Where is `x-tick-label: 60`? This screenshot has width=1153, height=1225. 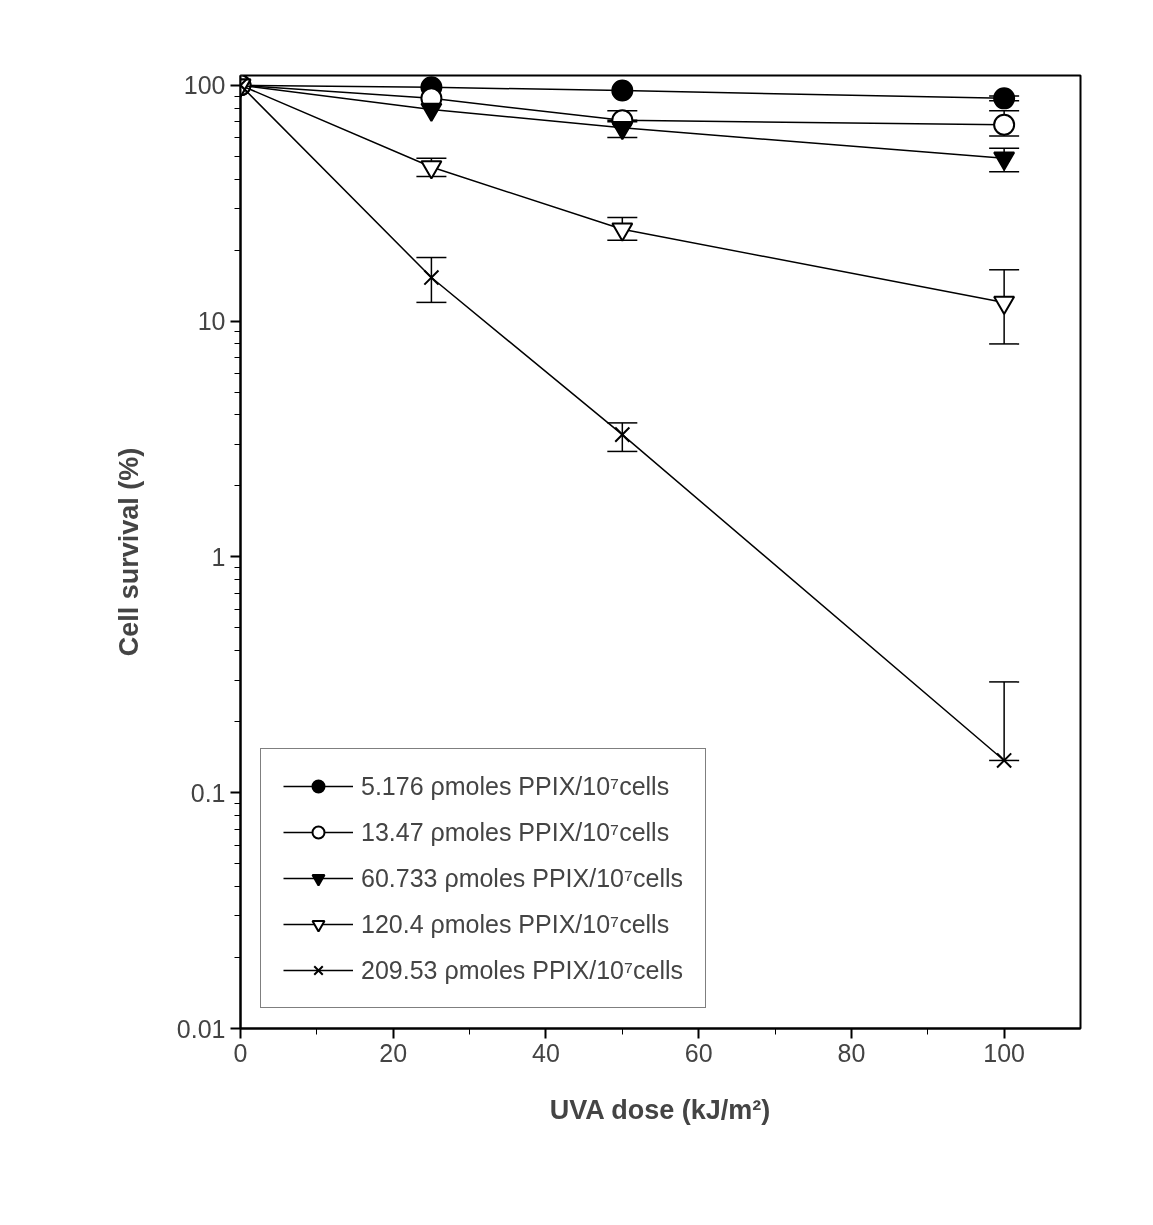
x-tick-label: 60 is located at coordinates (698, 1052).